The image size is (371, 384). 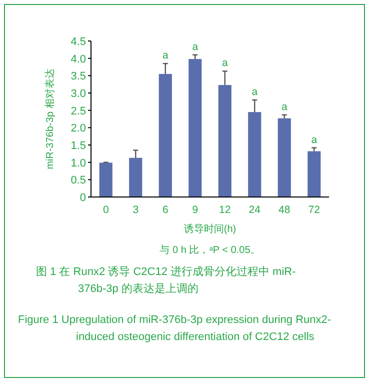 I want to click on y-tick-label: 0, so click(x=83, y=198).